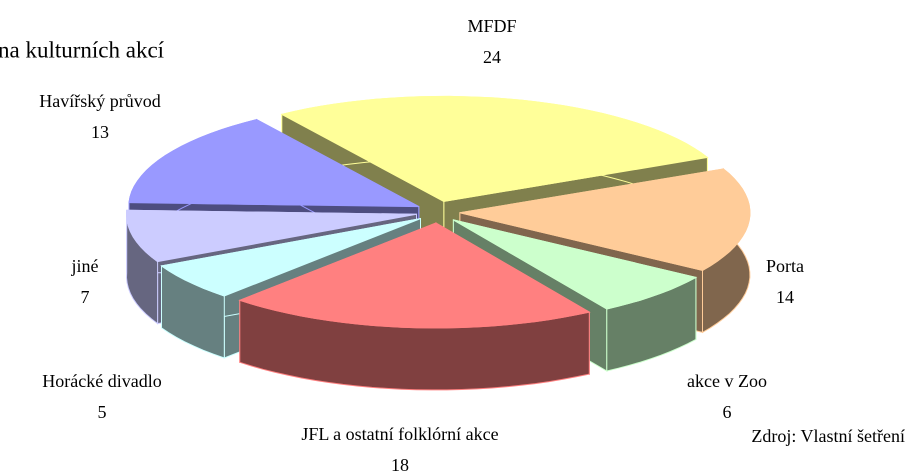 The image size is (910, 475). I want to click on slice-label: jiné, so click(85, 266).